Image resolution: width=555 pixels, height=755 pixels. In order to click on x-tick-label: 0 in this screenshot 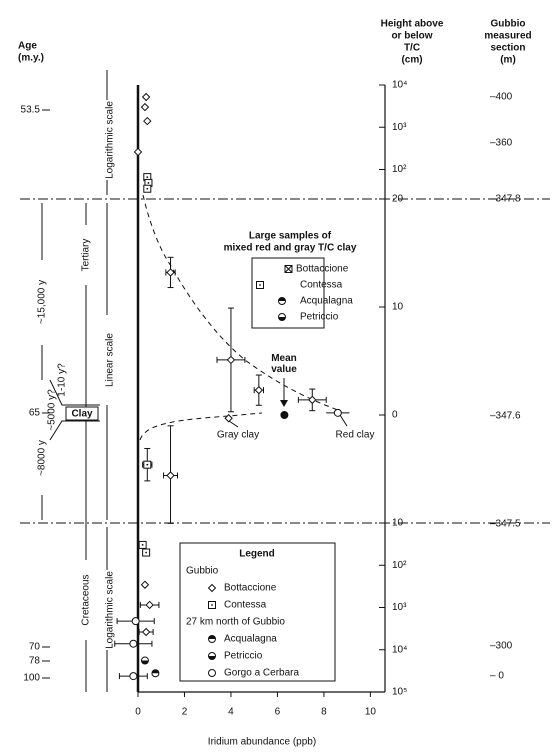, I will do `click(138, 712)`.